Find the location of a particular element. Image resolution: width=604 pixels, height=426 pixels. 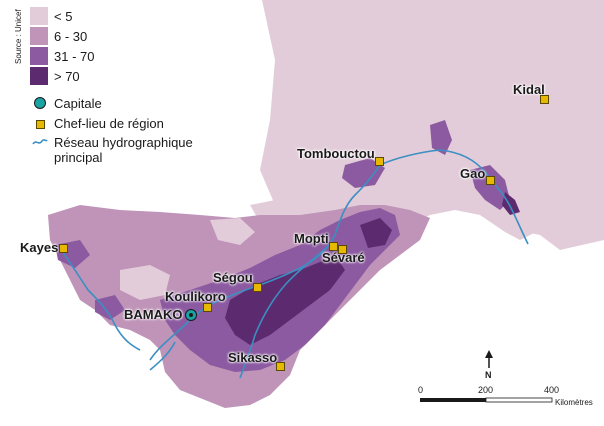

legend-river: Réseau hydrographique principal is located at coordinates (112, 150).